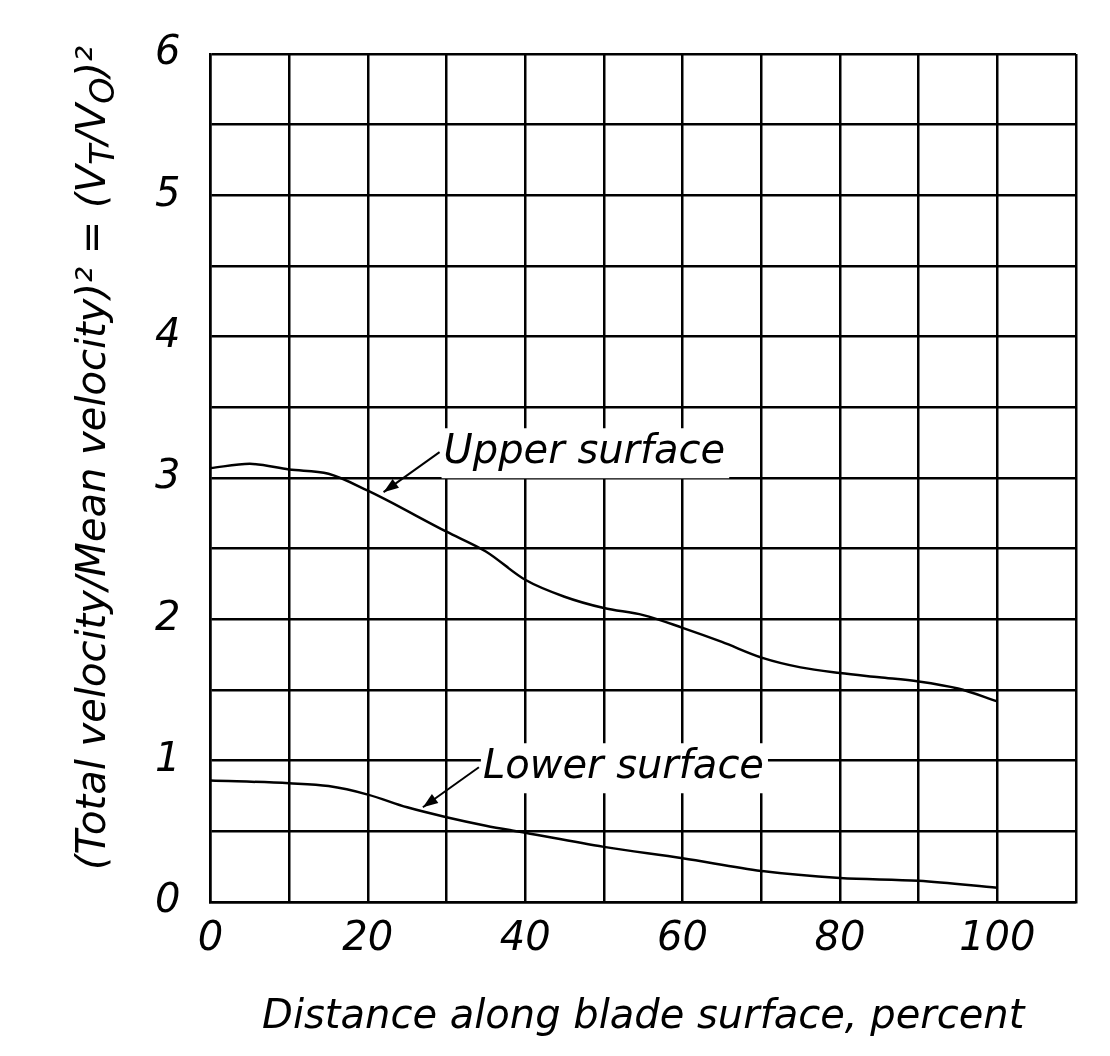 This screenshot has height=1056, width=1110. Describe the element at coordinates (168, 898) in the screenshot. I see `y-tick-label: 0` at that location.